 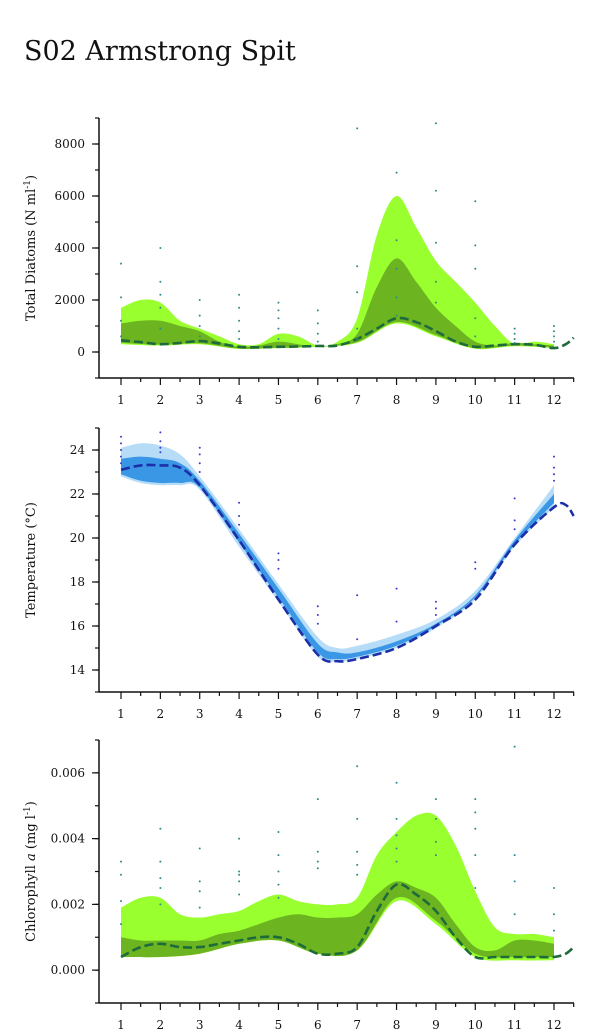 What do you see at coordinates (514, 400) in the screenshot?
I see `x-tick-label: 11` at bounding box center [514, 400].